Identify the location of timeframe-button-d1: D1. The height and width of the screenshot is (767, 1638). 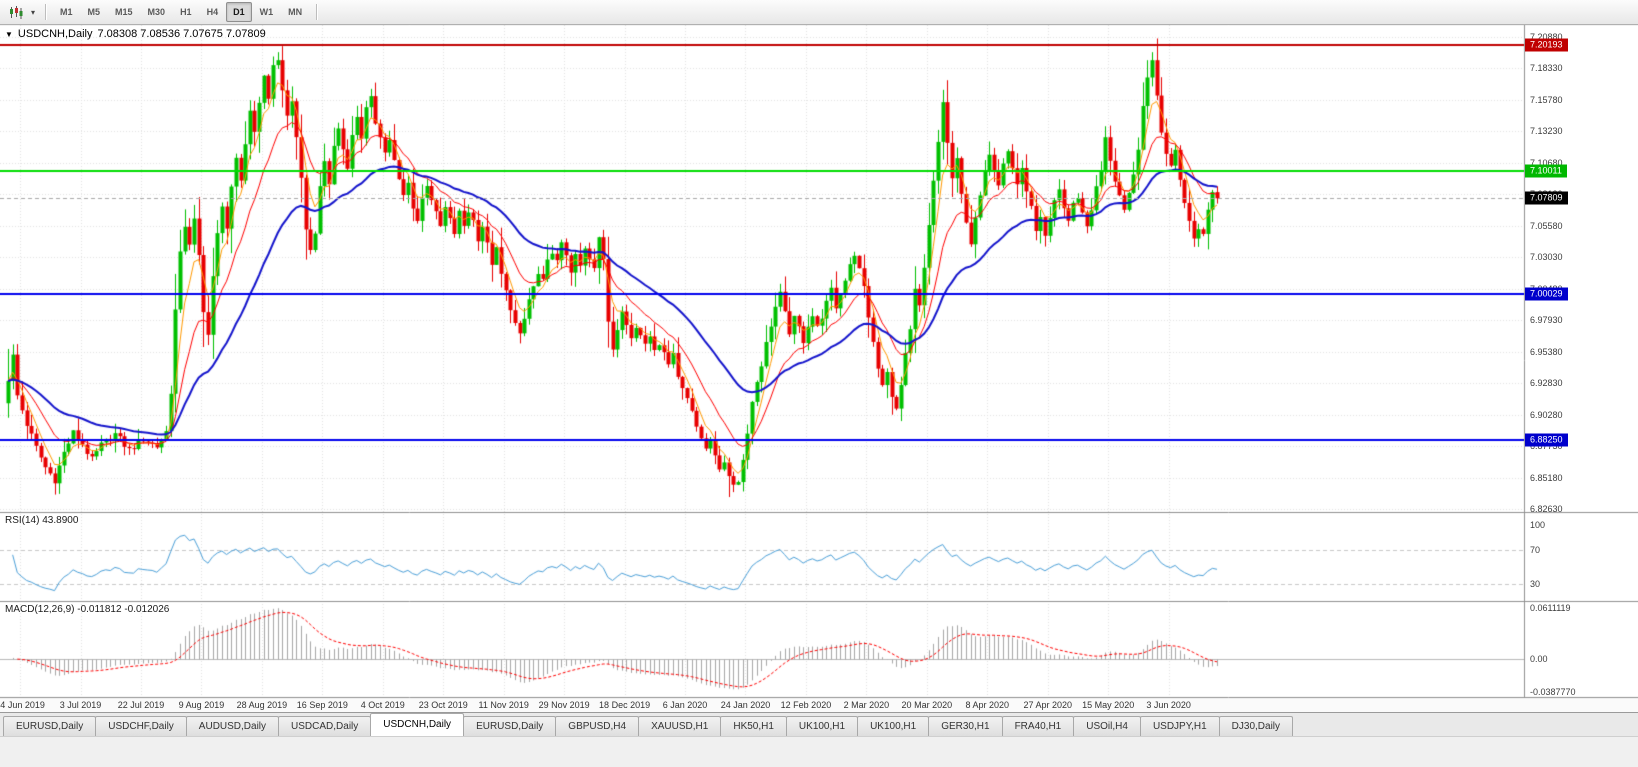
(239, 12).